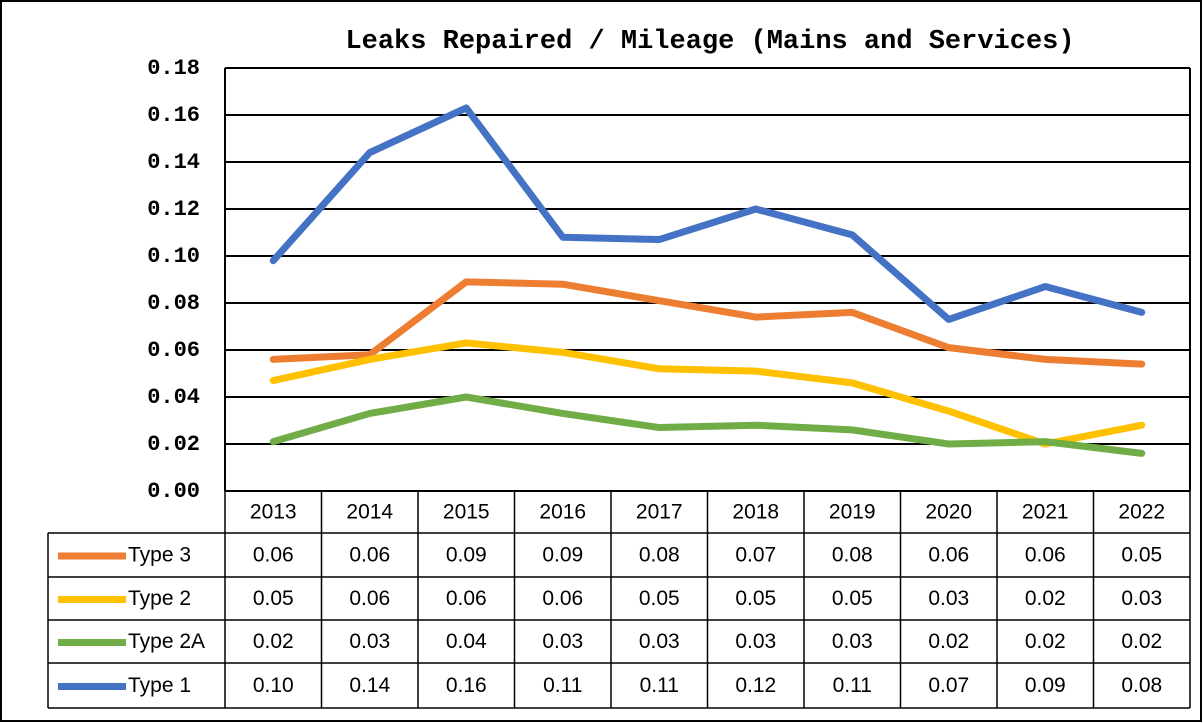 The height and width of the screenshot is (723, 1203). Describe the element at coordinates (369, 685) in the screenshot. I see `table-value: 0.14` at that location.